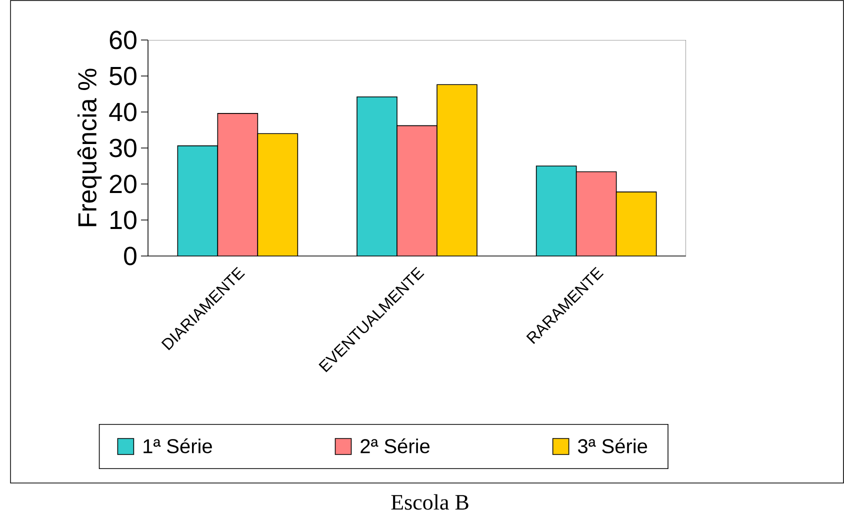 The width and height of the screenshot is (844, 522). I want to click on y-tick-label: 60, so click(123, 40).